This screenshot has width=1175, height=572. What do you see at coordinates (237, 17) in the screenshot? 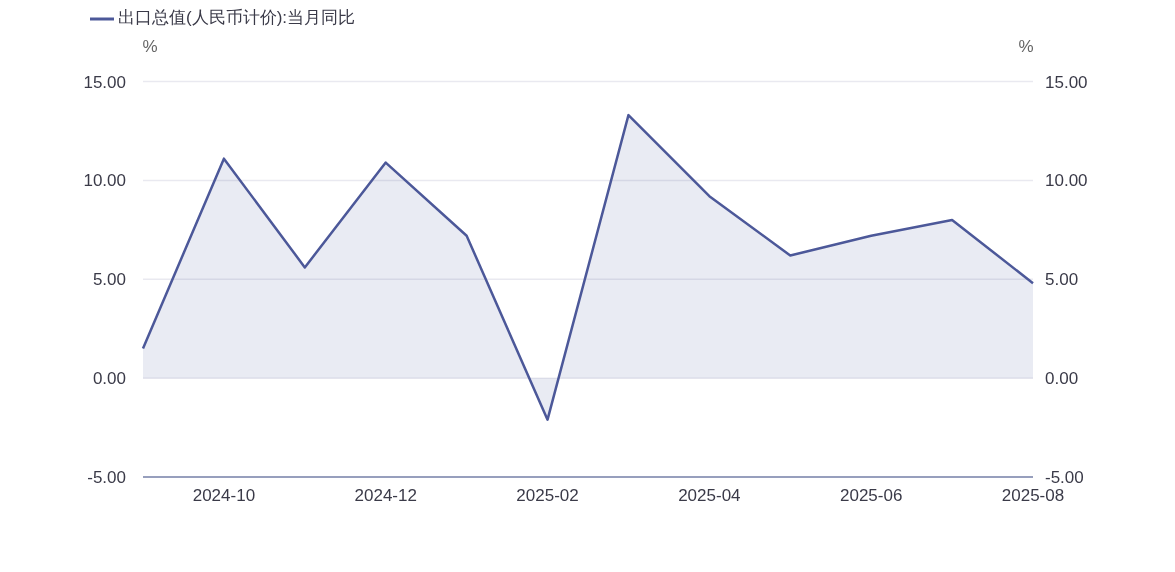
I see `legend-label: 出口总值(人民币计价):当月同比` at bounding box center [237, 17].